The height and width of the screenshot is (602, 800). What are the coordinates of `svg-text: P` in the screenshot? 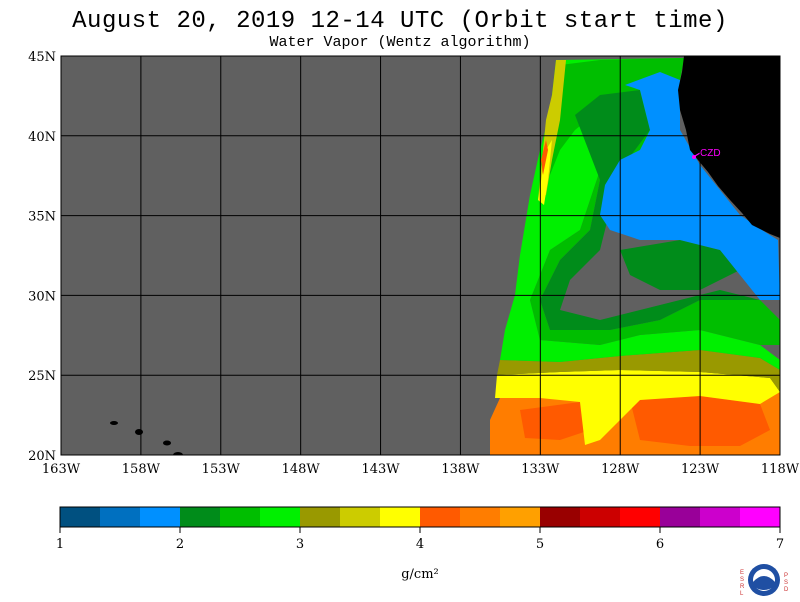 It's located at (786, 576).